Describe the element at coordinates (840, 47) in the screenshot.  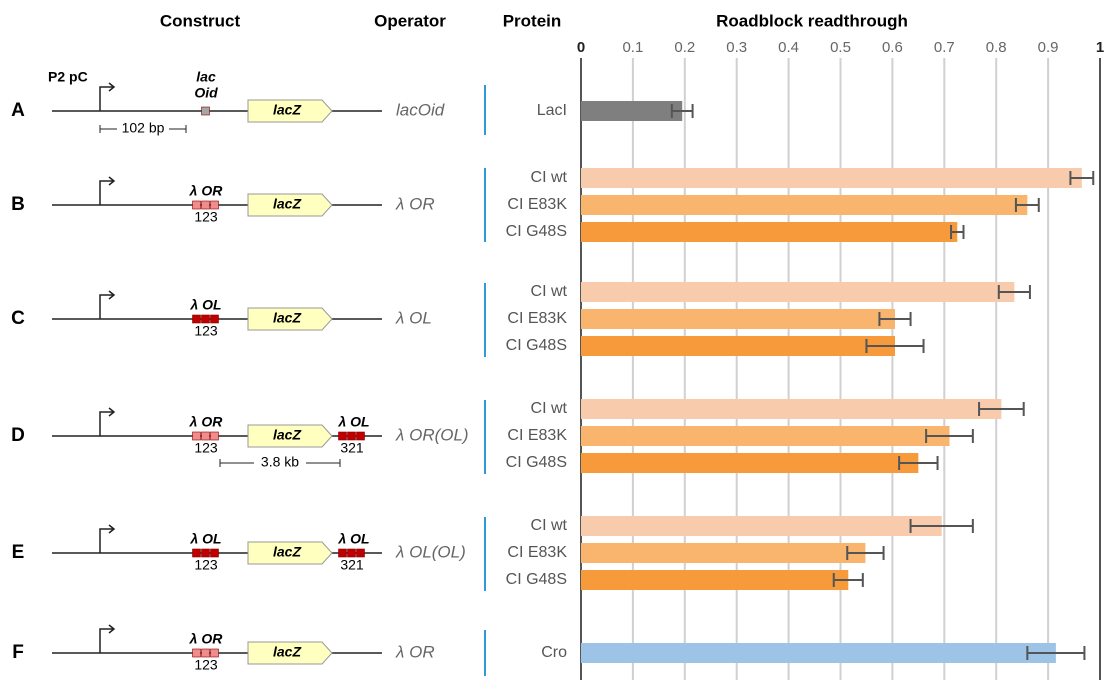
I see `x-tick-label: 0.5` at that location.